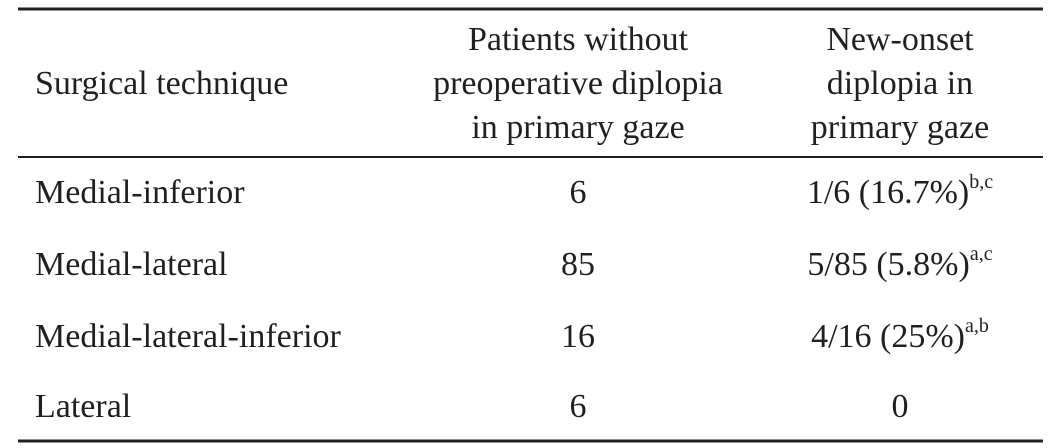 This screenshot has width=1061, height=448. I want to click on table-cell: 0, so click(900, 406).